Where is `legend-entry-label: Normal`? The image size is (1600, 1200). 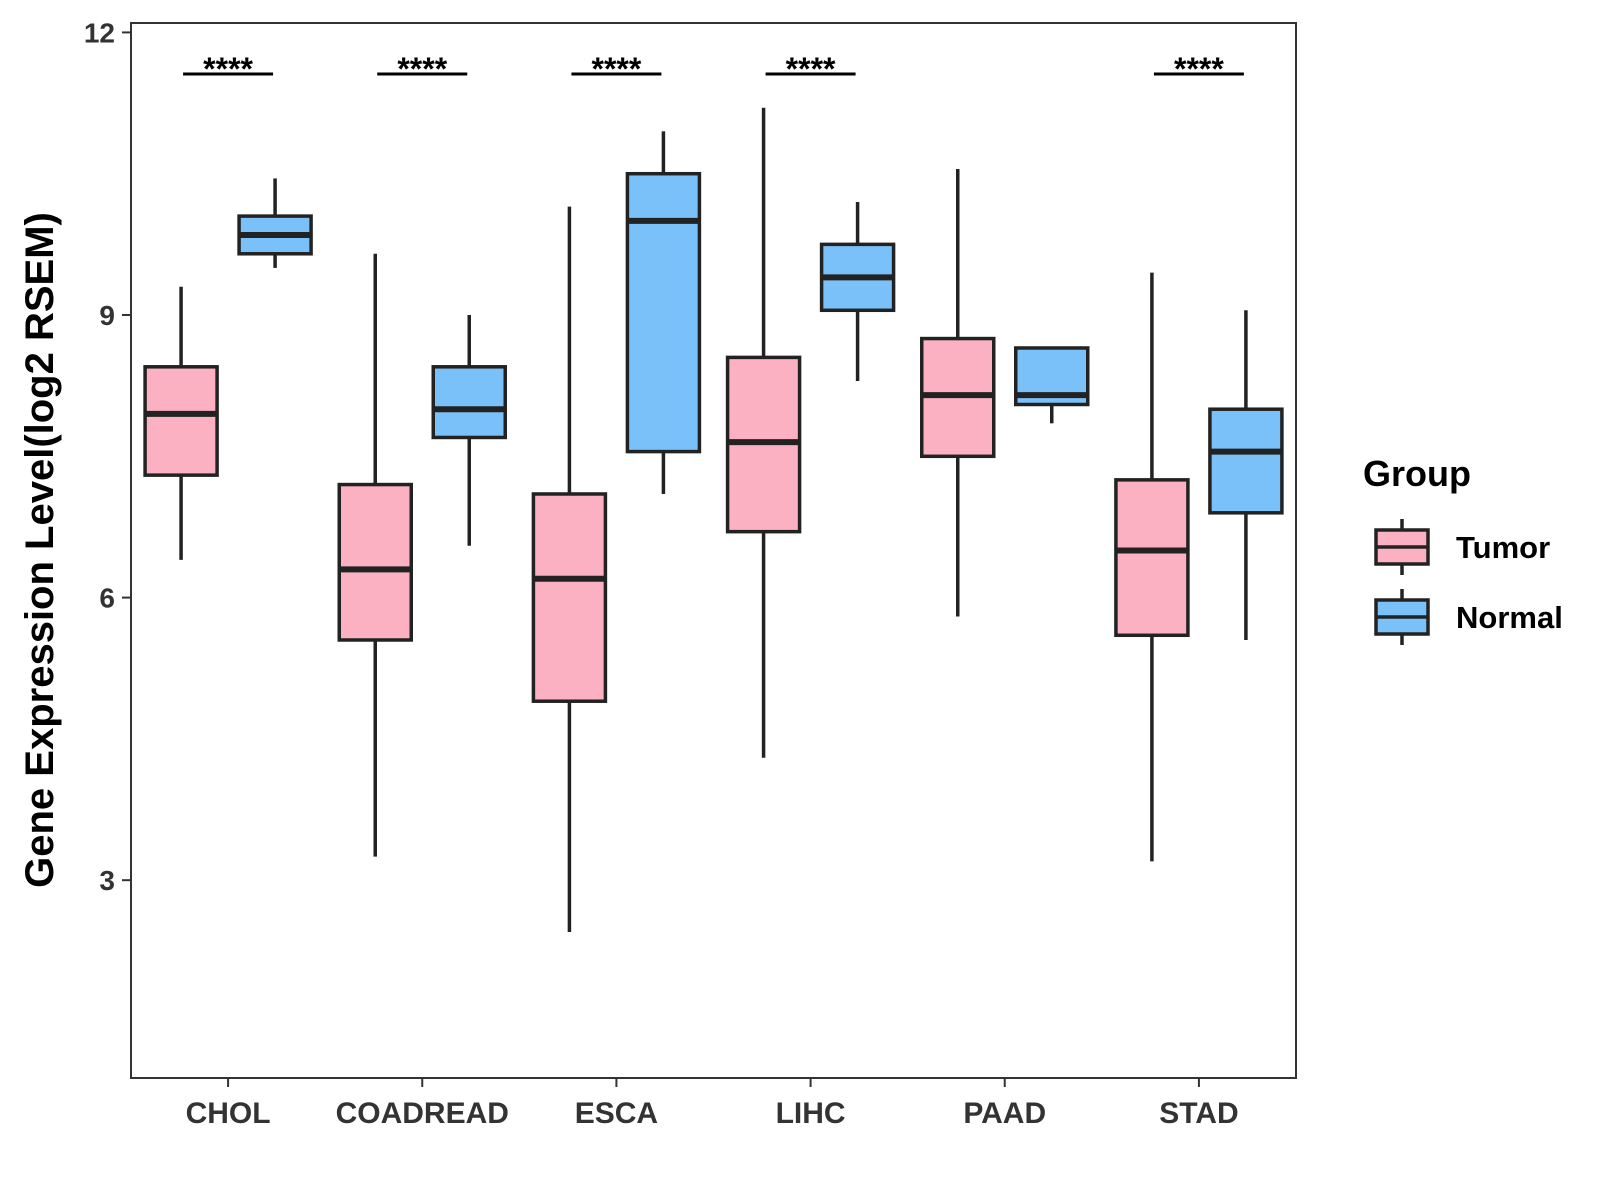
legend-entry-label: Normal is located at coordinates (1509, 617).